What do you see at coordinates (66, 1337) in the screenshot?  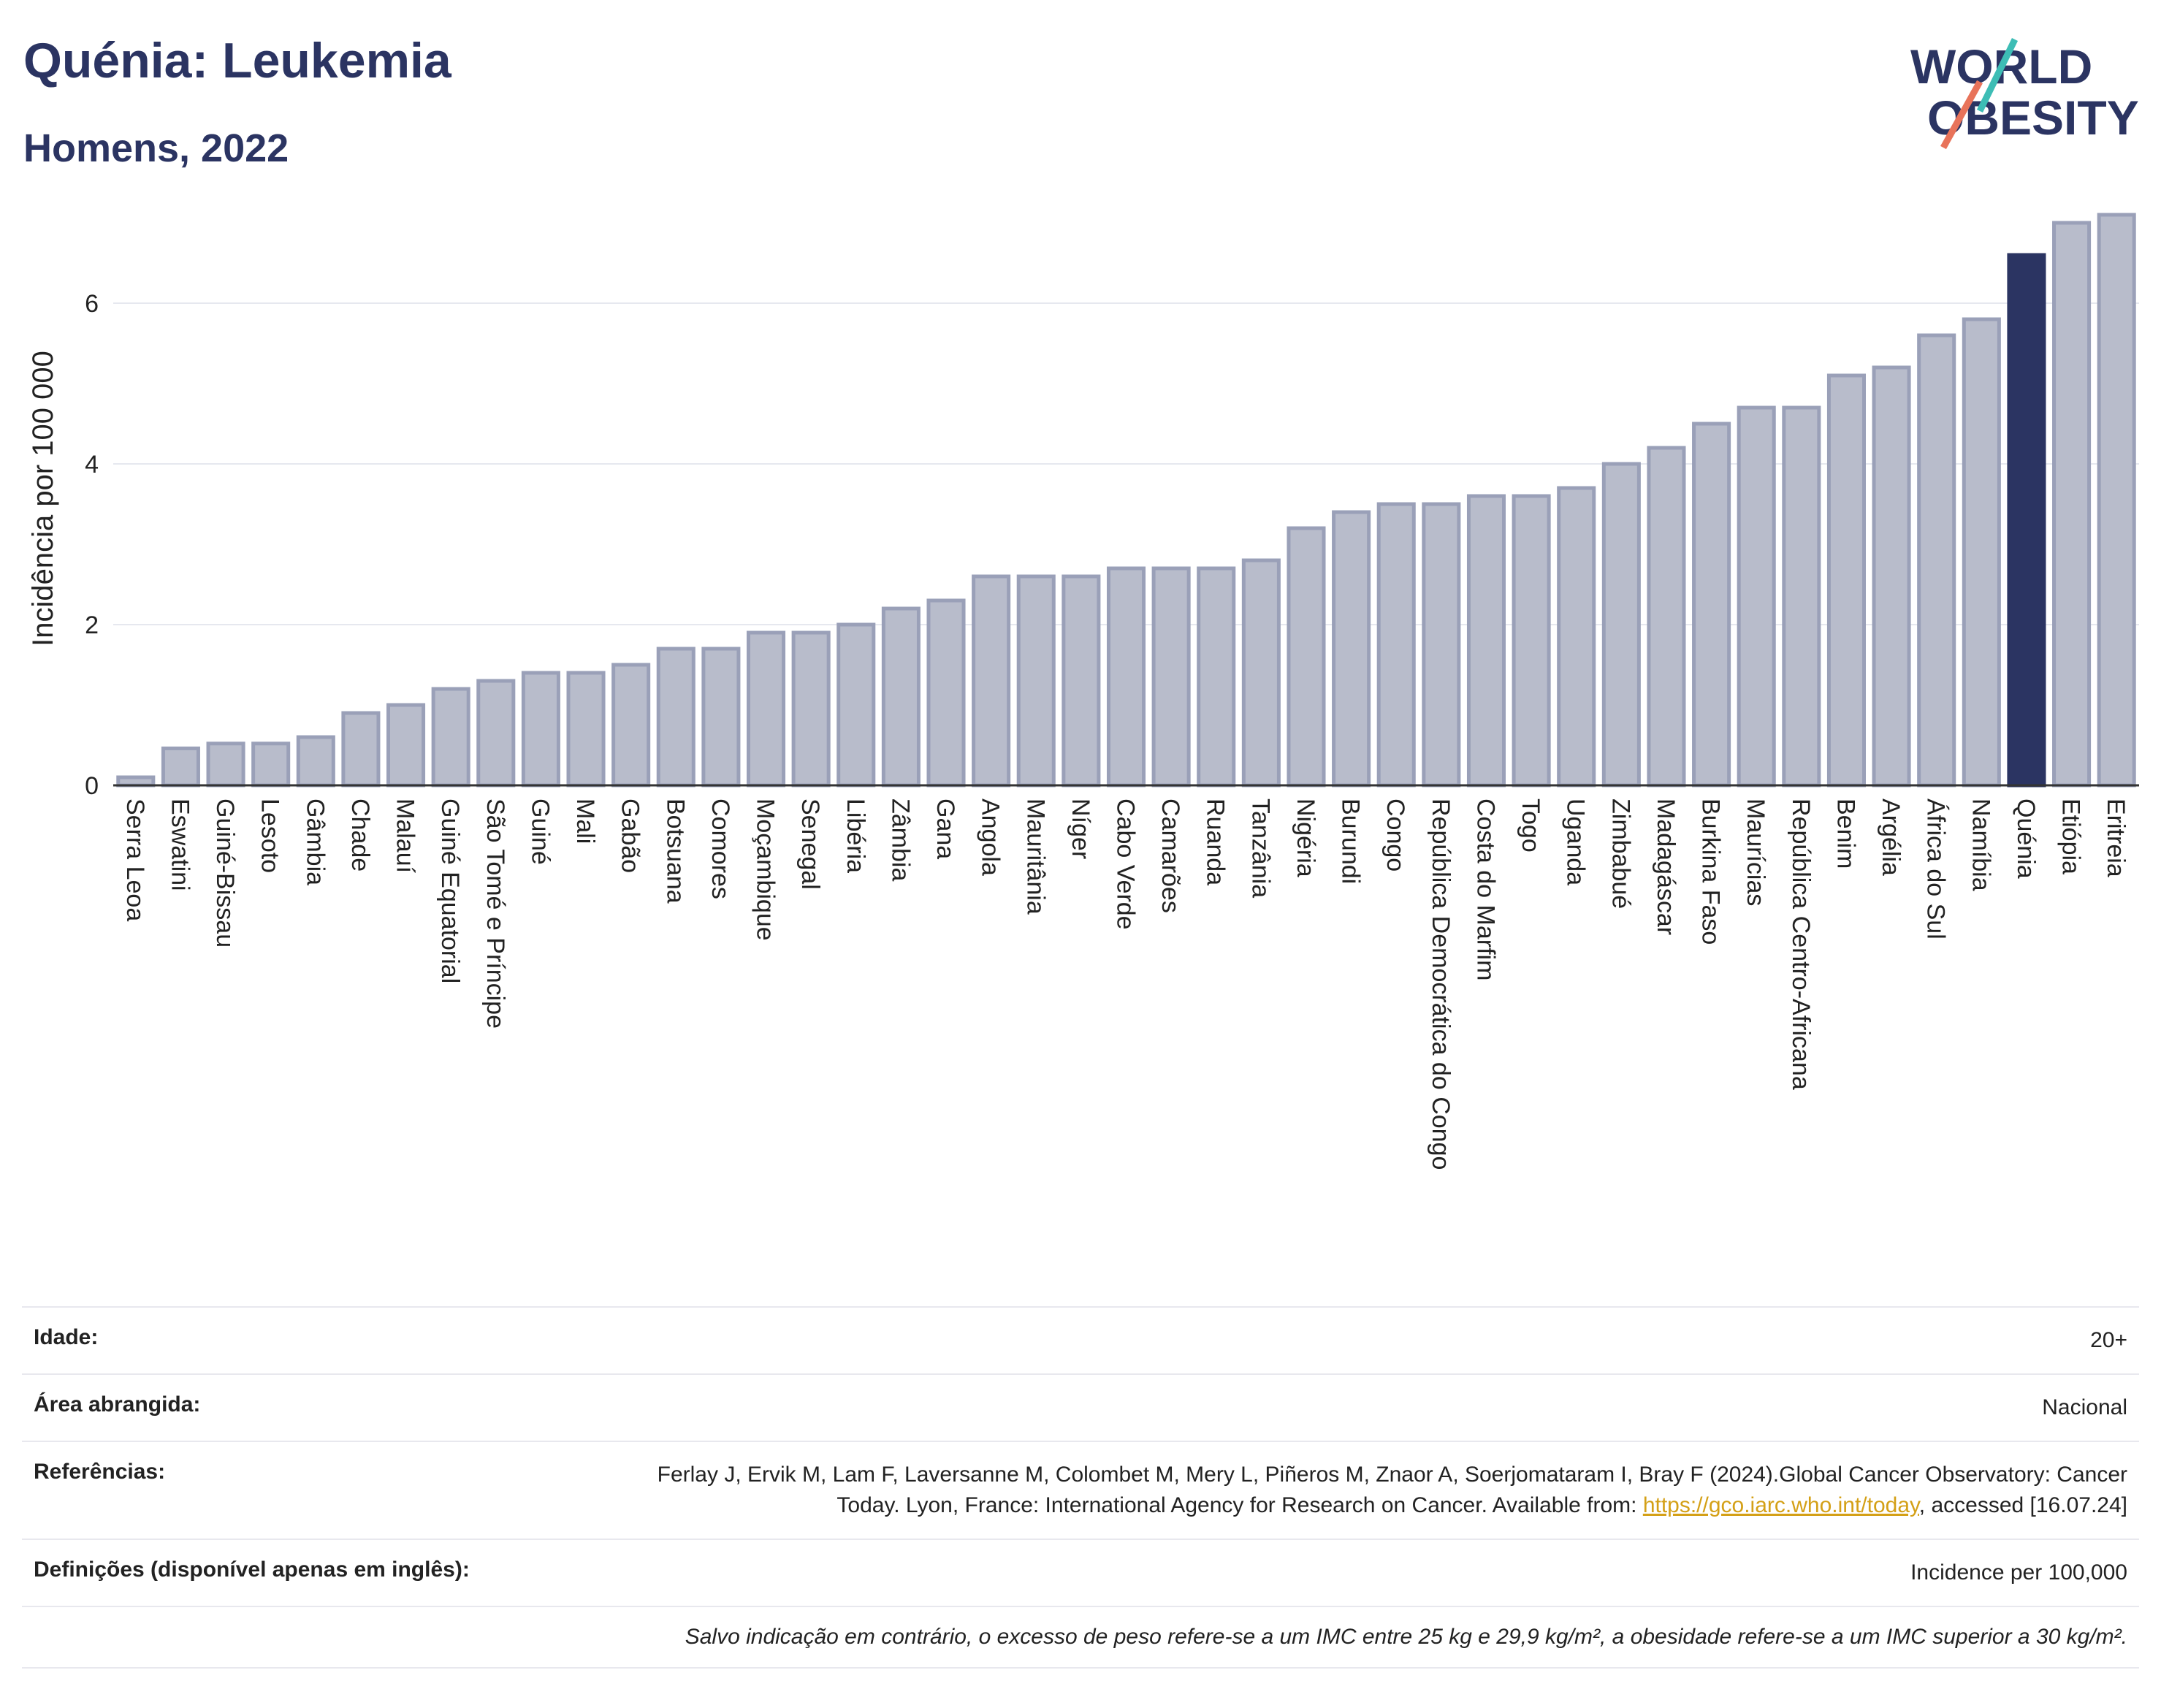 I see `age-label: Idade:` at bounding box center [66, 1337].